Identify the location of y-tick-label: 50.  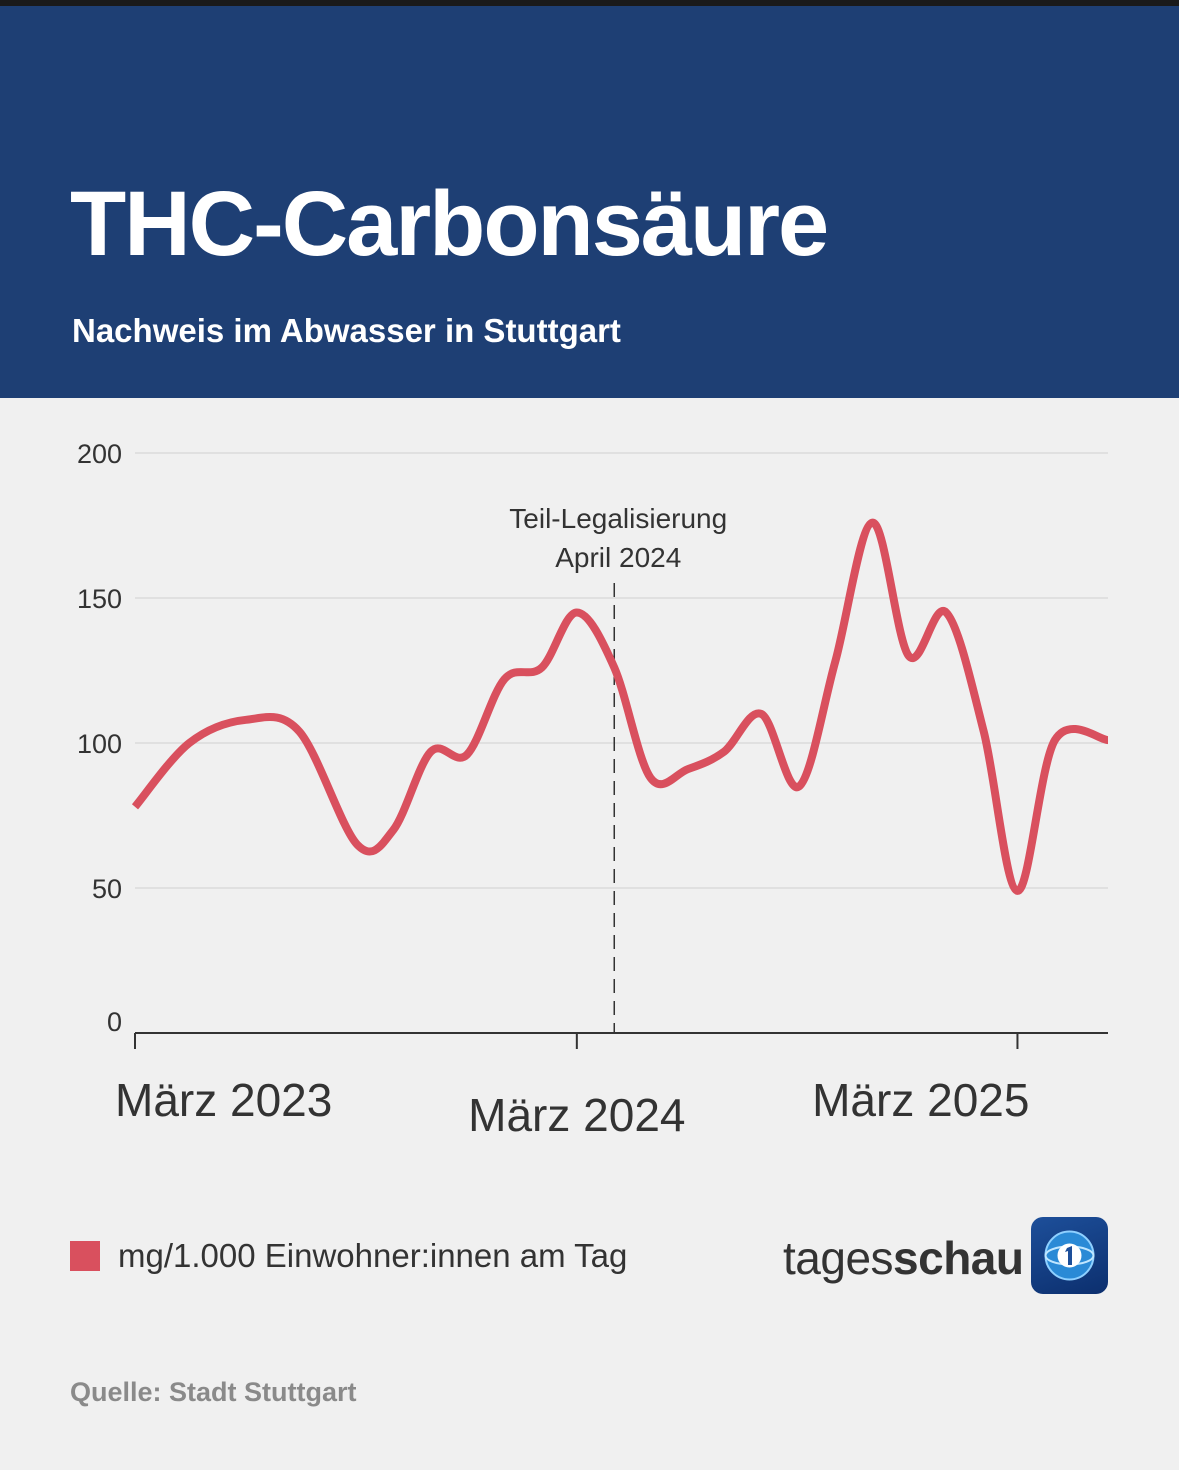
(107, 889).